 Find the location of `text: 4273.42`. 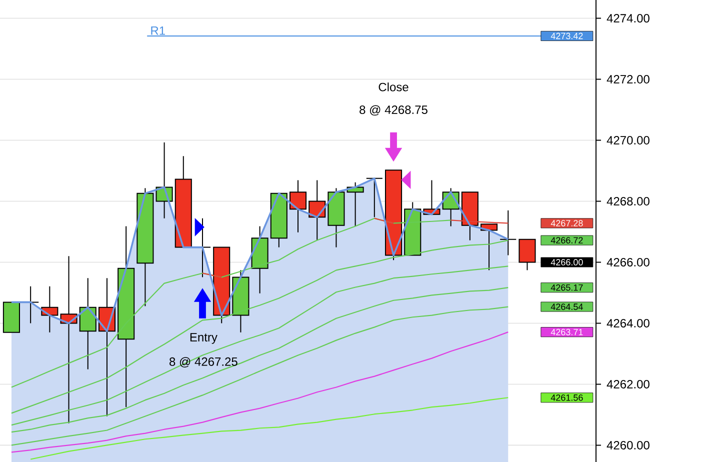

text: 4273.42 is located at coordinates (566, 36).